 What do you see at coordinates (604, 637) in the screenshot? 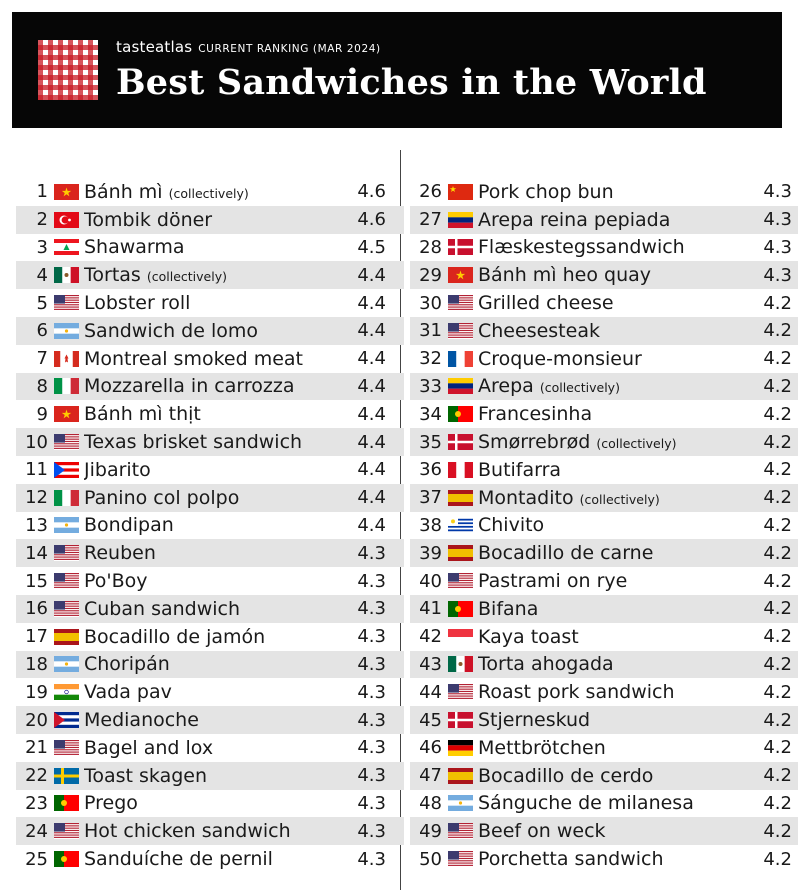
I see `ranking-row: 42 Kaya toast 4.2` at bounding box center [604, 637].